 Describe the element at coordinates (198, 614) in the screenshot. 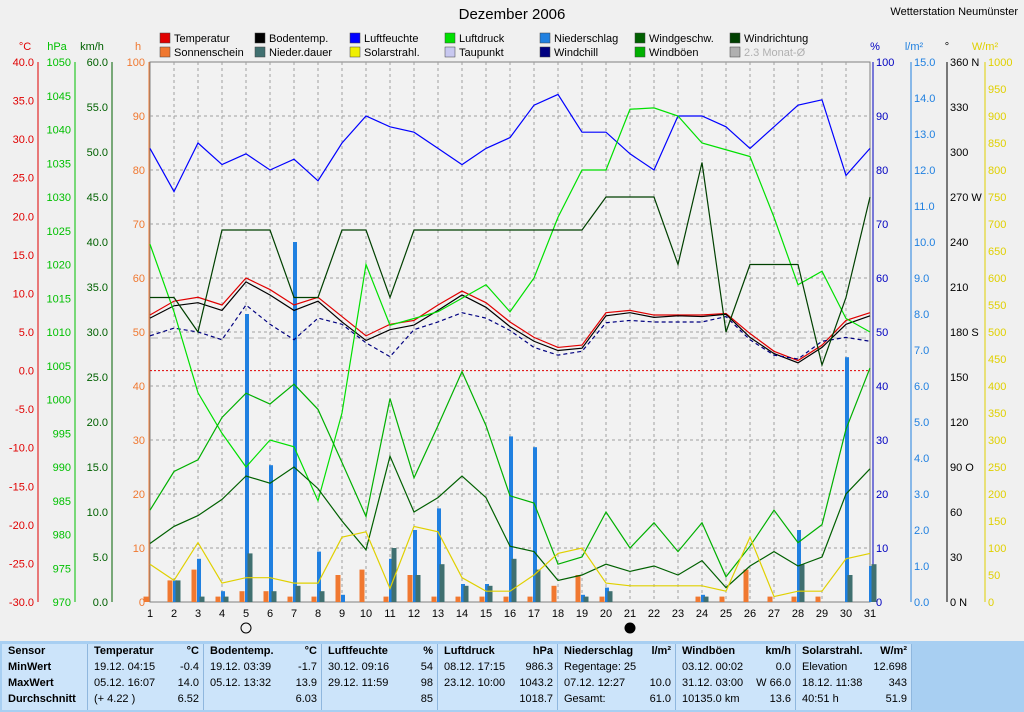

I see `x-tick-label: 3` at that location.